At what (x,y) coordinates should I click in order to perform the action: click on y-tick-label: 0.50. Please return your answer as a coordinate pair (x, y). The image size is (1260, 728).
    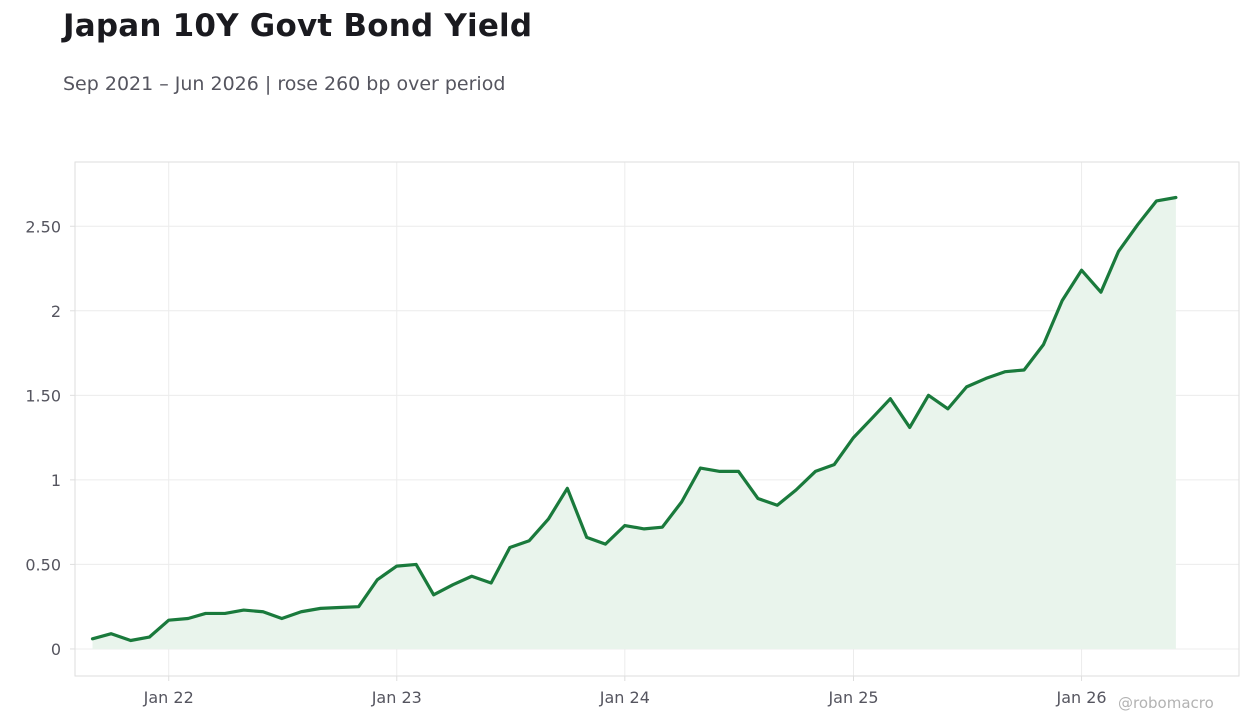
    Looking at the image, I should click on (43, 564).